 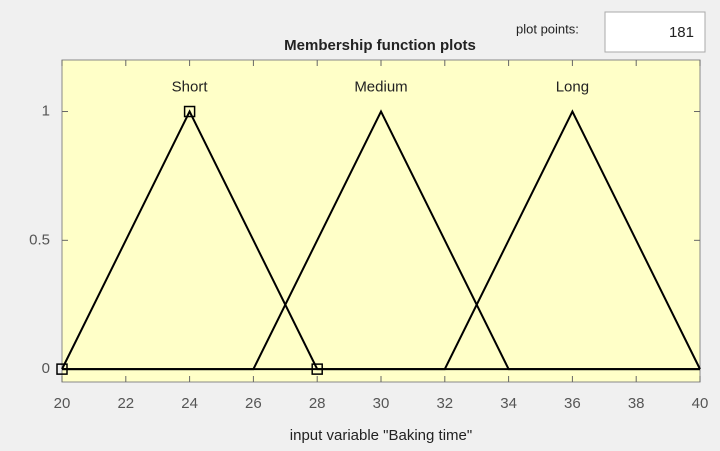 What do you see at coordinates (508, 403) in the screenshot?
I see `x-tick-label: 34` at bounding box center [508, 403].